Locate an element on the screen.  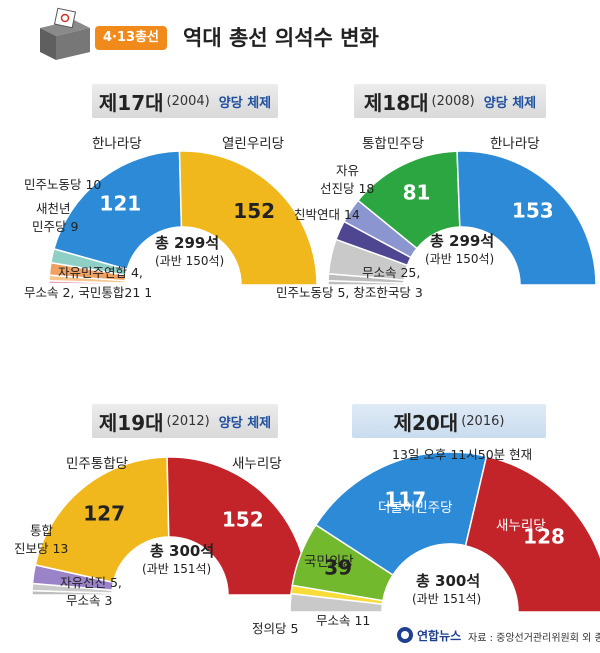
majority-18: (과반 150석) is located at coordinates (460, 259).